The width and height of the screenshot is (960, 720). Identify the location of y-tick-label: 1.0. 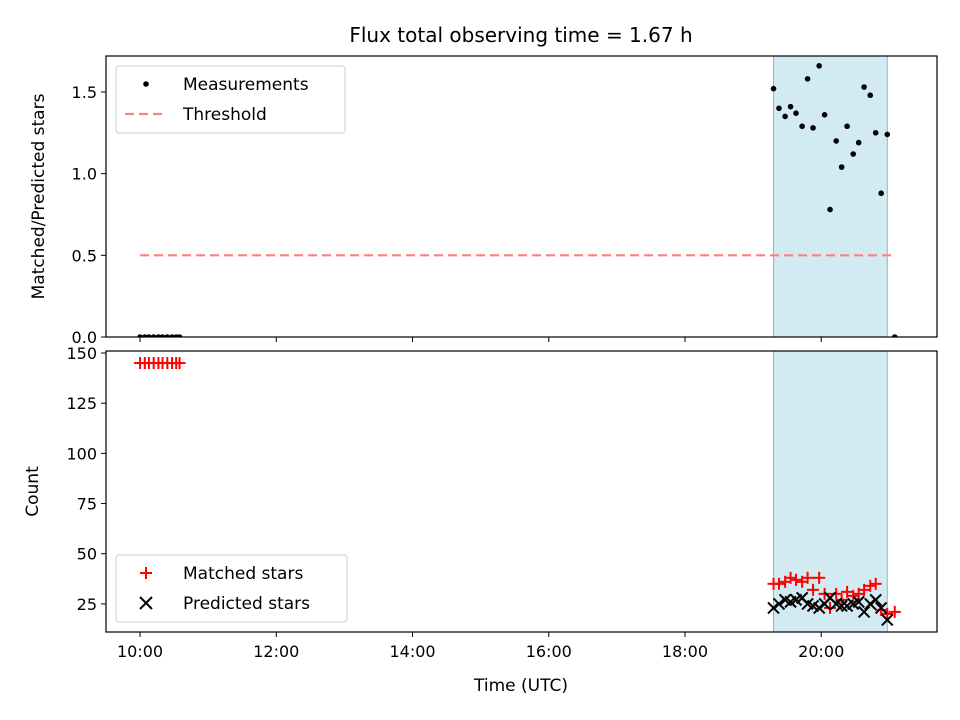
(84, 174).